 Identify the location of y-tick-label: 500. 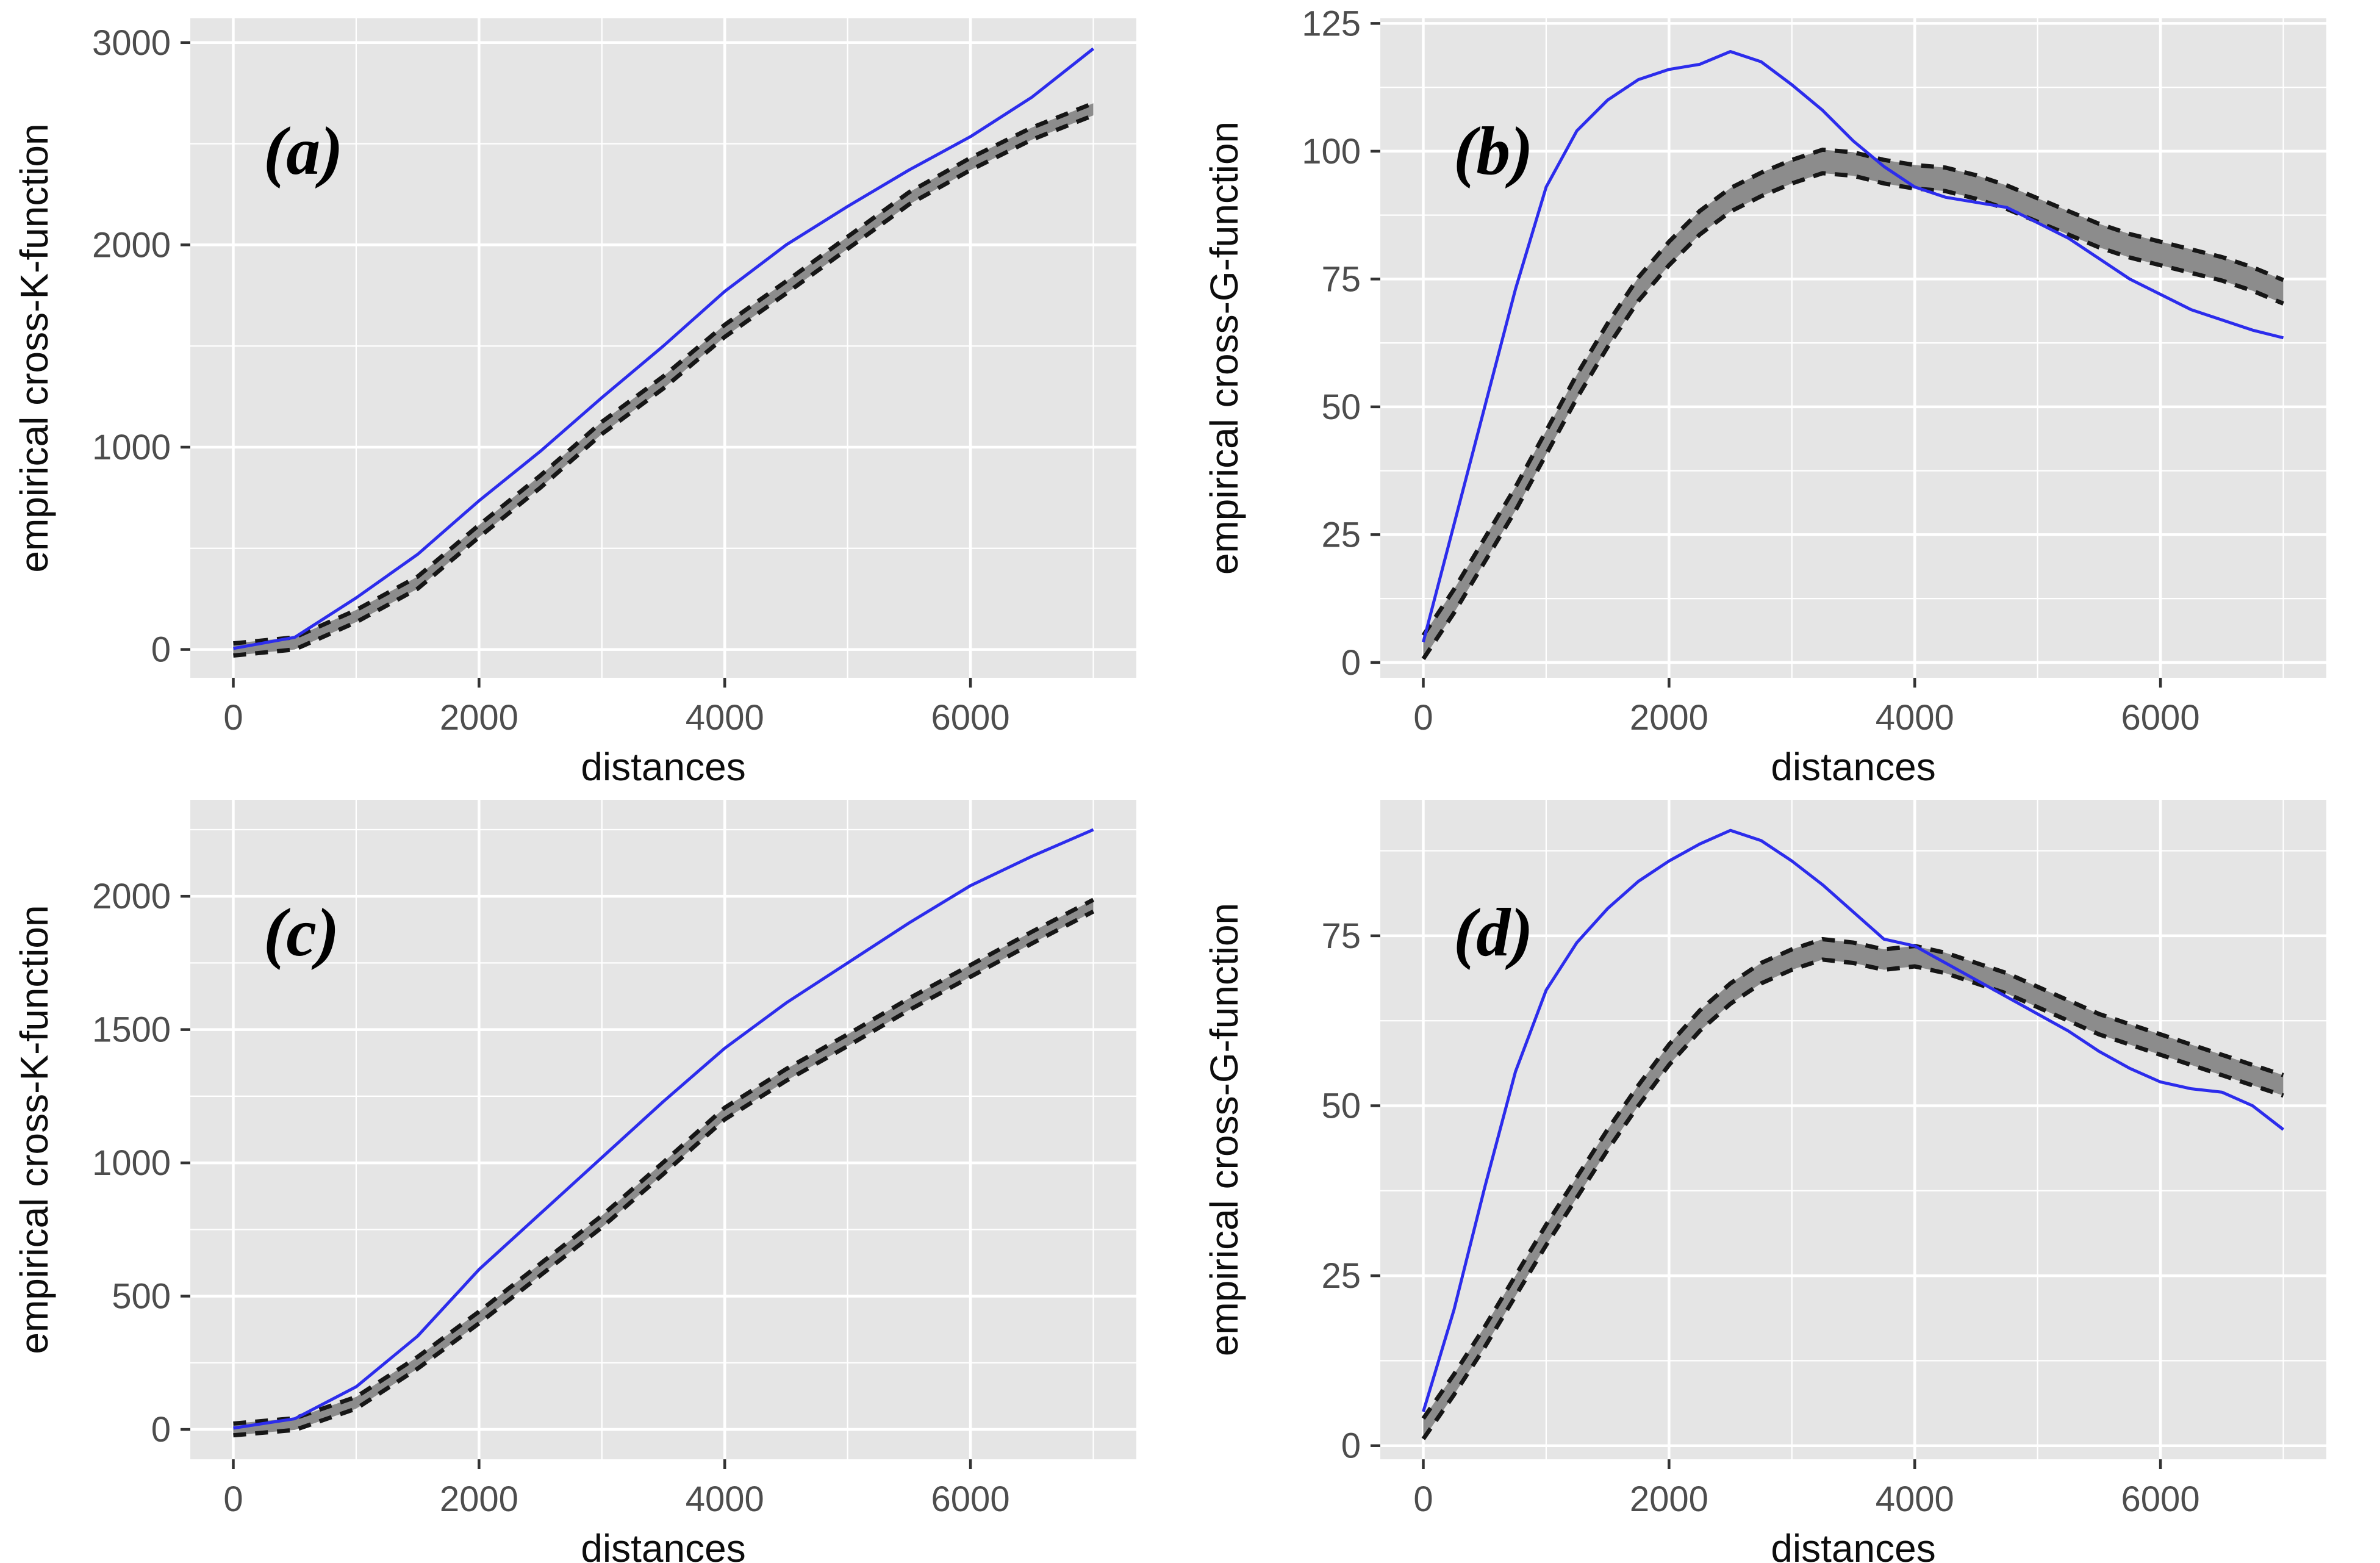
(141, 1297).